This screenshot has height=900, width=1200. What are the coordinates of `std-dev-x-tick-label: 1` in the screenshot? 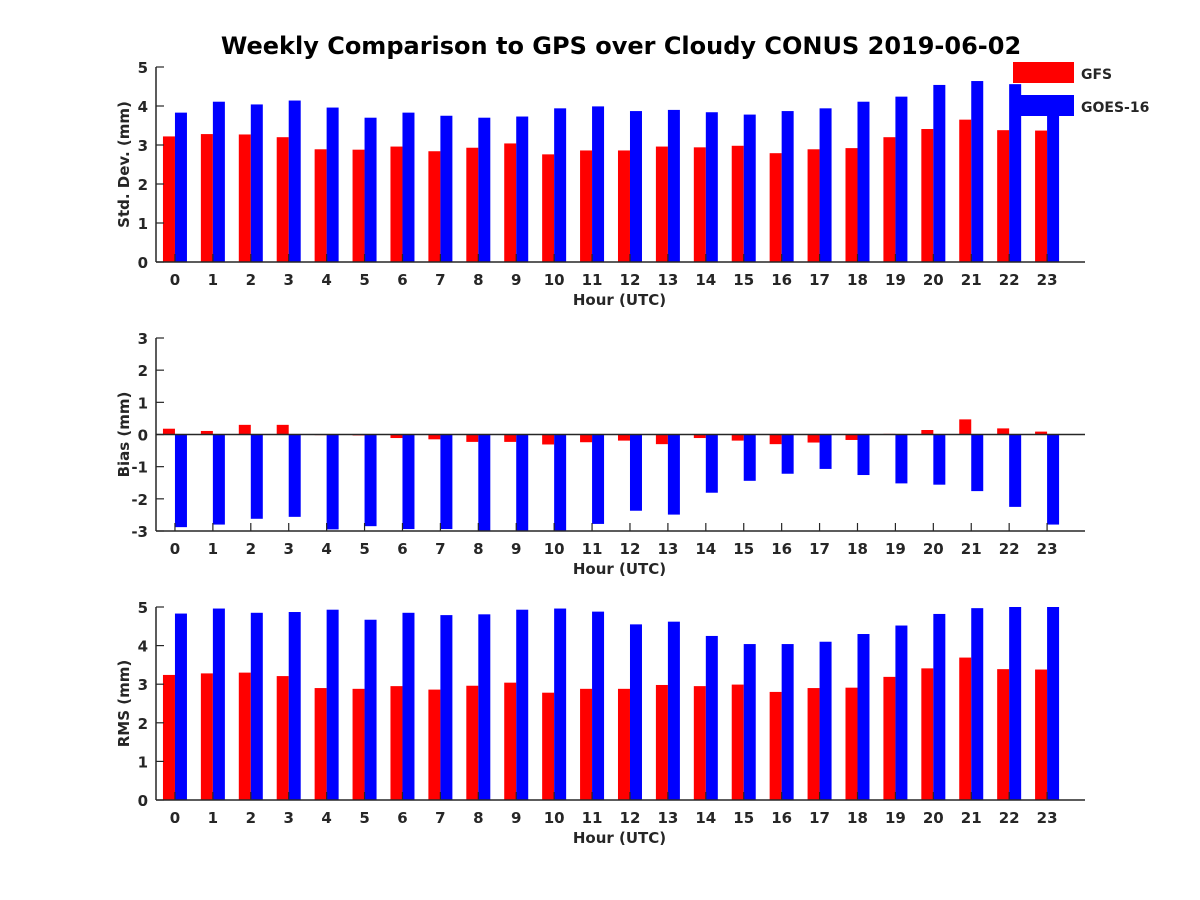 It's located at (213, 280).